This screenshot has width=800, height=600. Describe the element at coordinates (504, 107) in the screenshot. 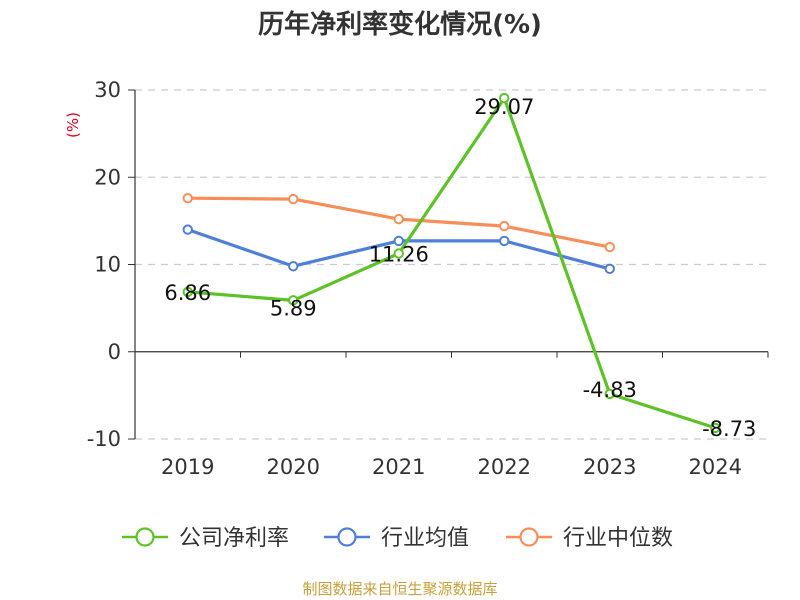

I see `data-label: 29.07` at that location.